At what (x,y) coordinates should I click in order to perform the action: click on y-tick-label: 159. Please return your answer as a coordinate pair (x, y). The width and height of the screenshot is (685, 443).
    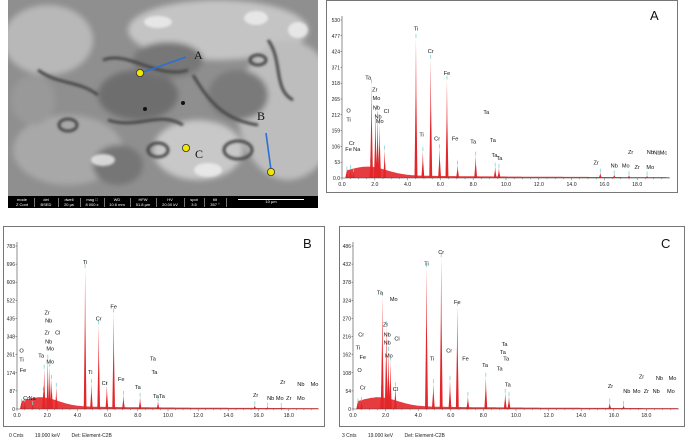
    Looking at the image, I should click on (336, 132).